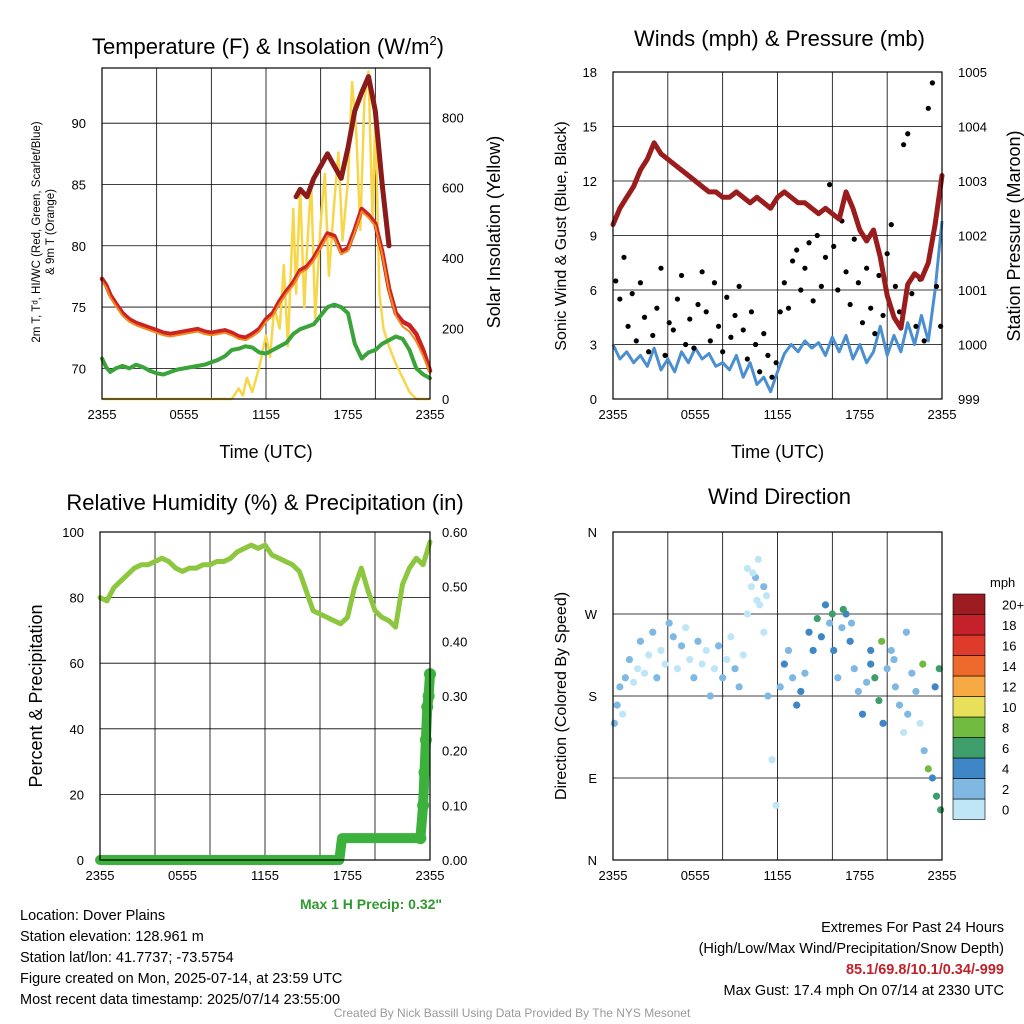 Image resolution: width=1024 pixels, height=1024 pixels. Describe the element at coordinates (778, 875) in the screenshot. I see `x-tick-label: 1155` at that location.